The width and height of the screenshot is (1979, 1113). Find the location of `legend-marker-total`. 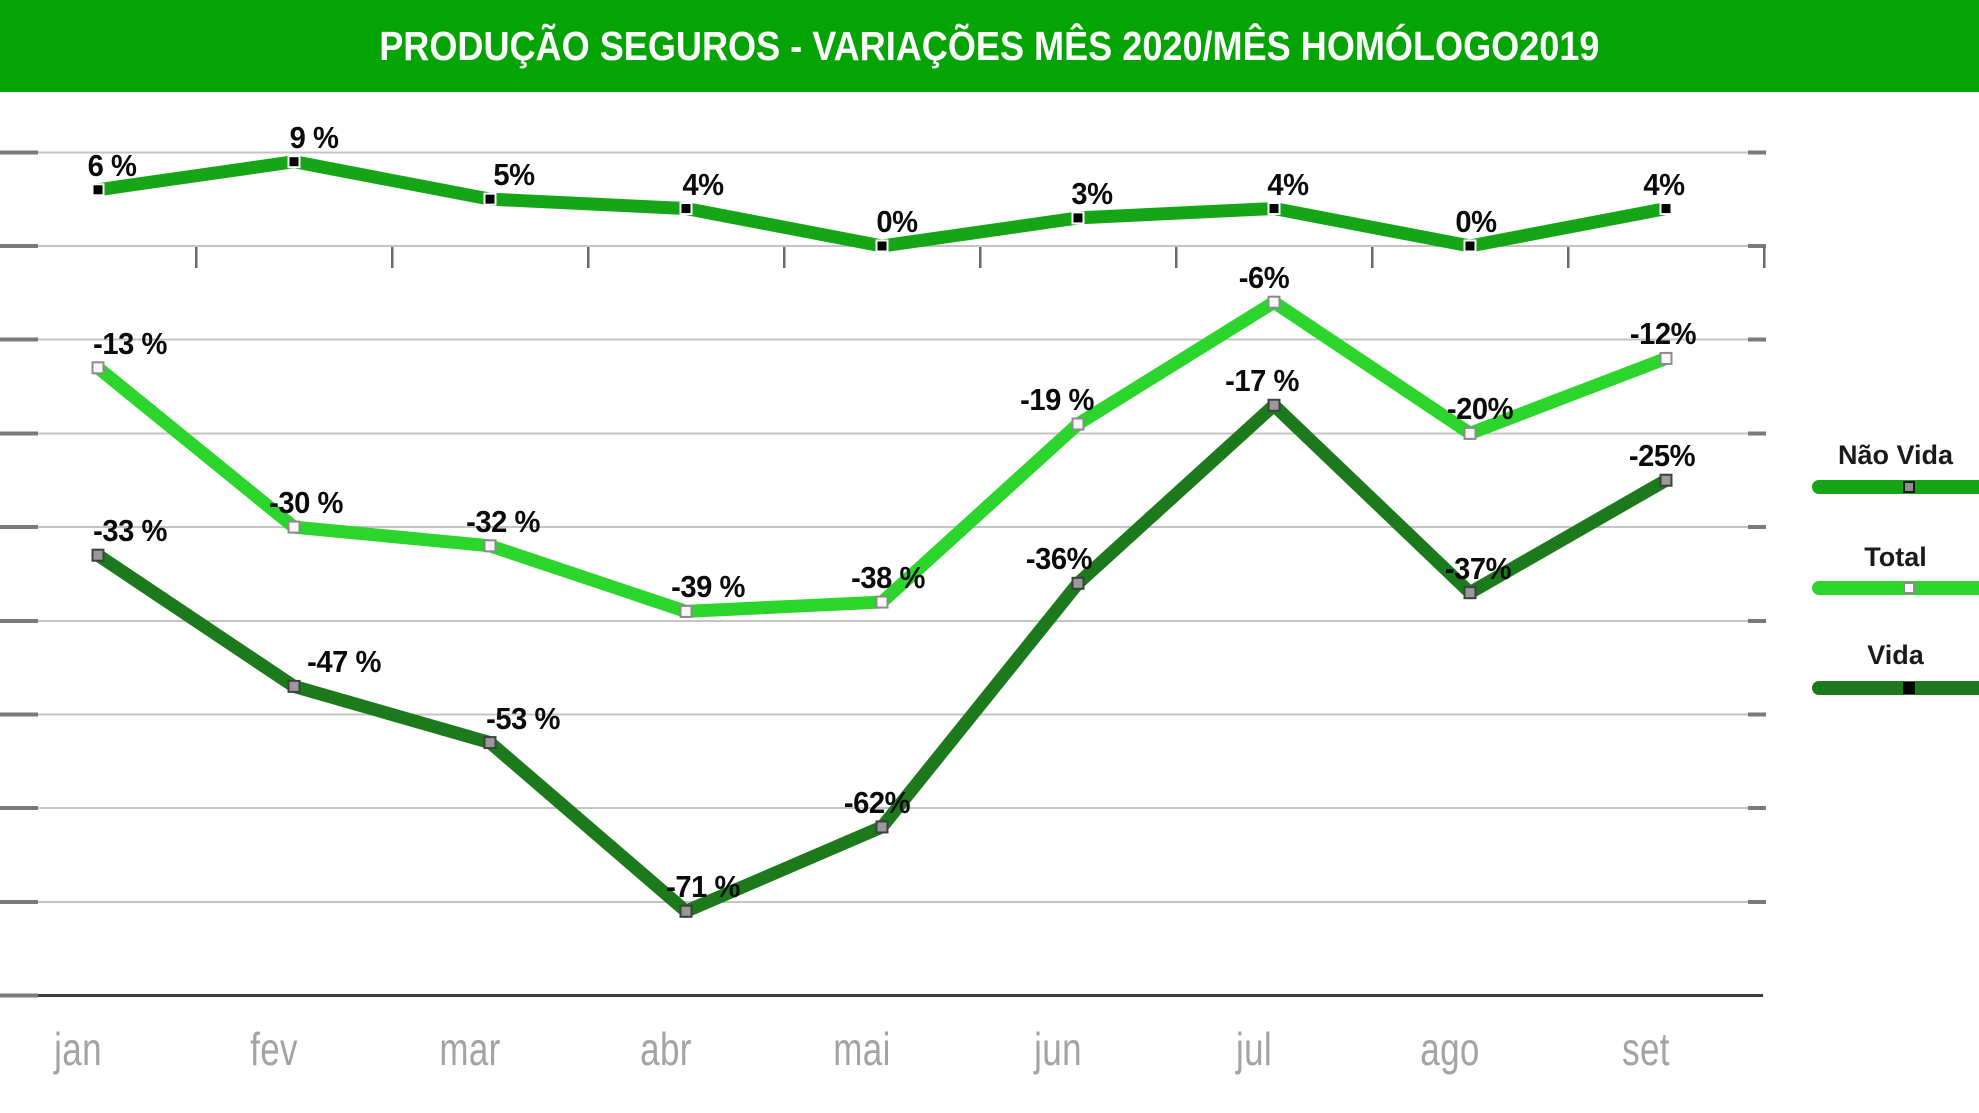

legend-marker-total is located at coordinates (1909, 588).